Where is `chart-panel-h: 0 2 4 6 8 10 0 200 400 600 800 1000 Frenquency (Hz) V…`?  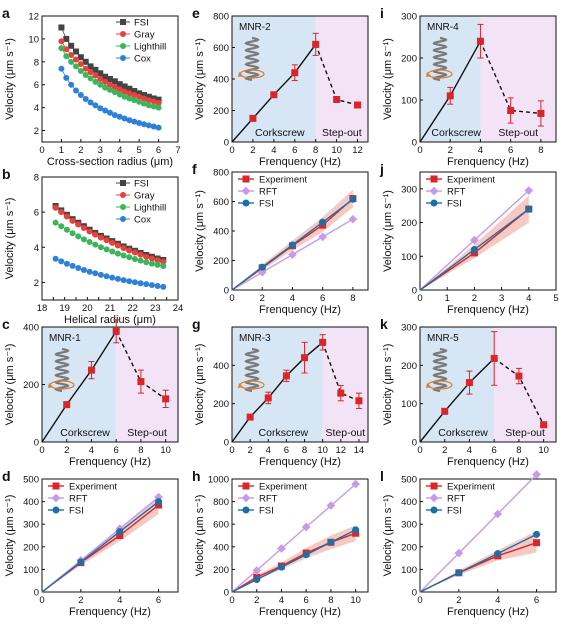 chart-panel-h: 0 2 4 6 8 10 0 200 400 600 800 1000 Frenquency (Hz) V… is located at coordinates (280, 543).